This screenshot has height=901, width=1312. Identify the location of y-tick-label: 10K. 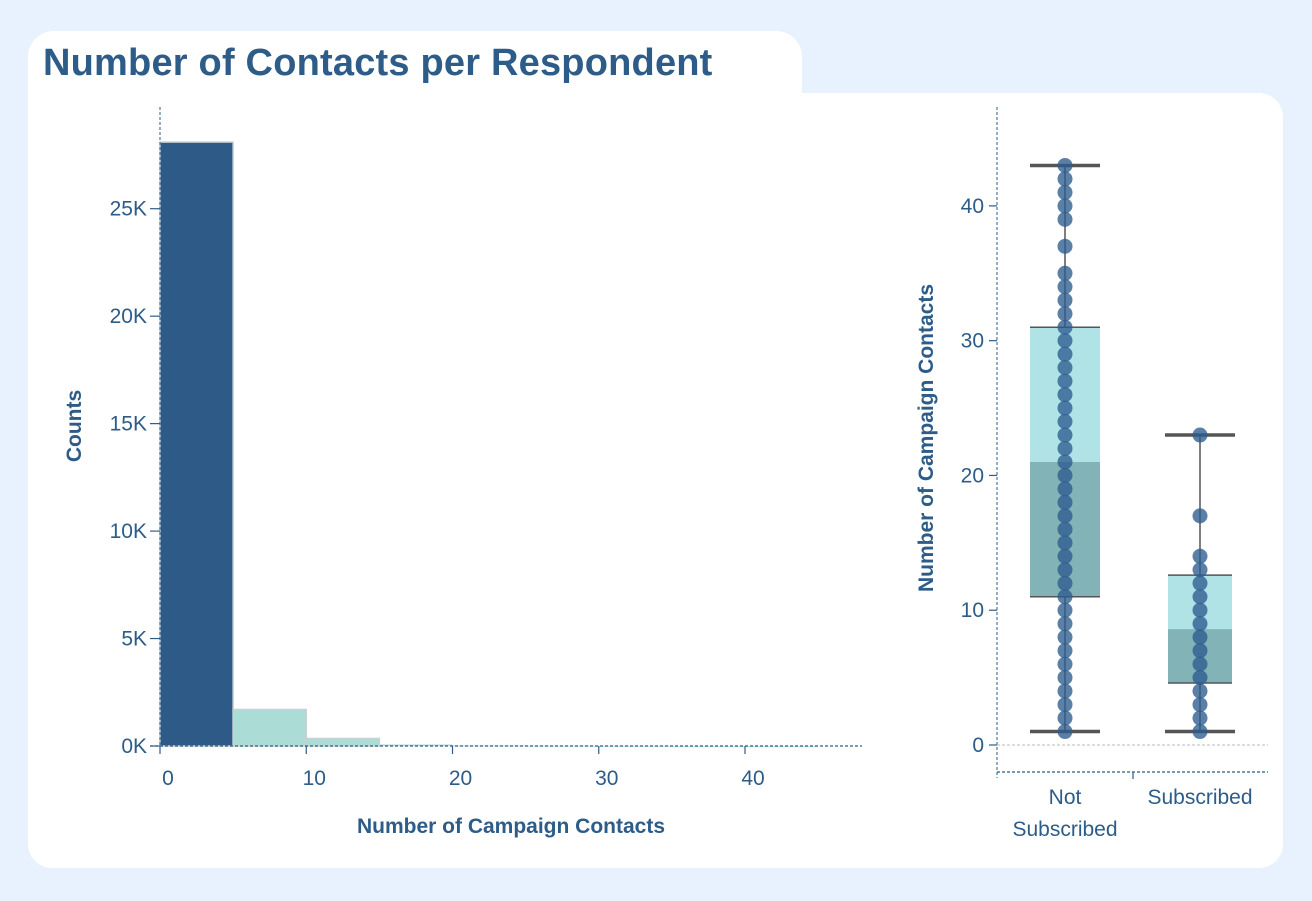
(128, 531).